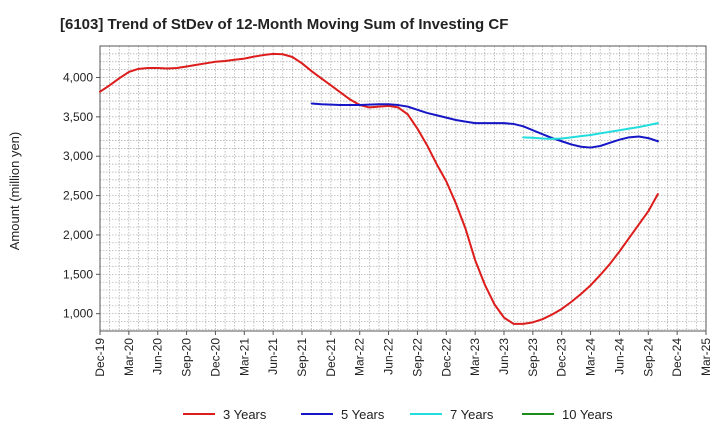  Describe the element at coordinates (129, 357) in the screenshot. I see `x-tick-label: Mar-20` at that location.